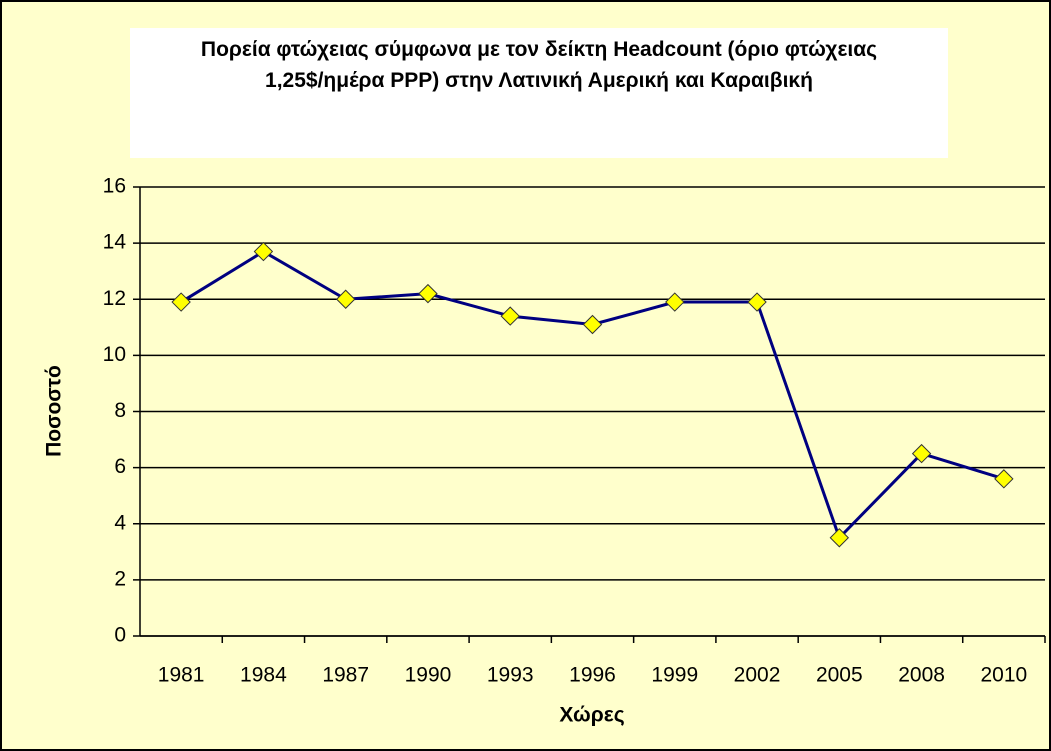 Image resolution: width=1051 pixels, height=751 pixels. What do you see at coordinates (674, 675) in the screenshot?
I see `x-tick-label: 1999` at bounding box center [674, 675].